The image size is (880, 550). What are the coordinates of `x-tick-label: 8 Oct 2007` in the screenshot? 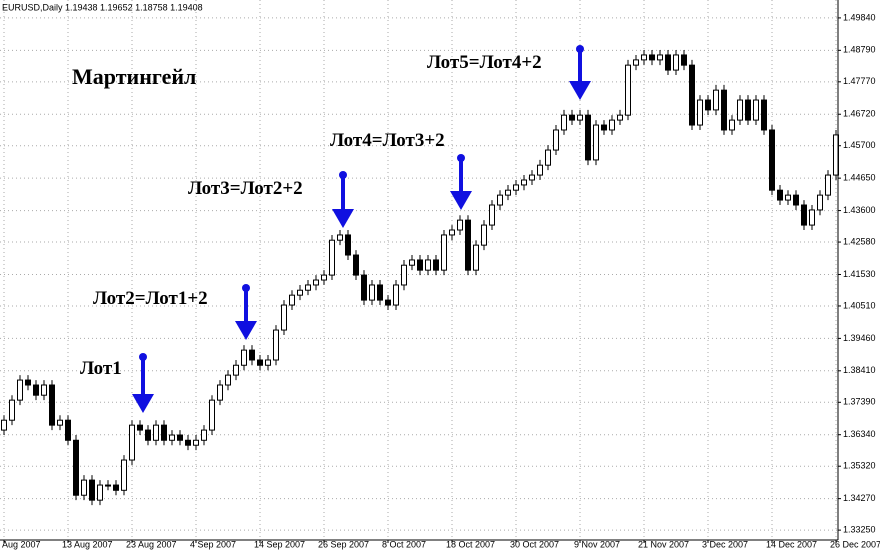 It's located at (404, 544).